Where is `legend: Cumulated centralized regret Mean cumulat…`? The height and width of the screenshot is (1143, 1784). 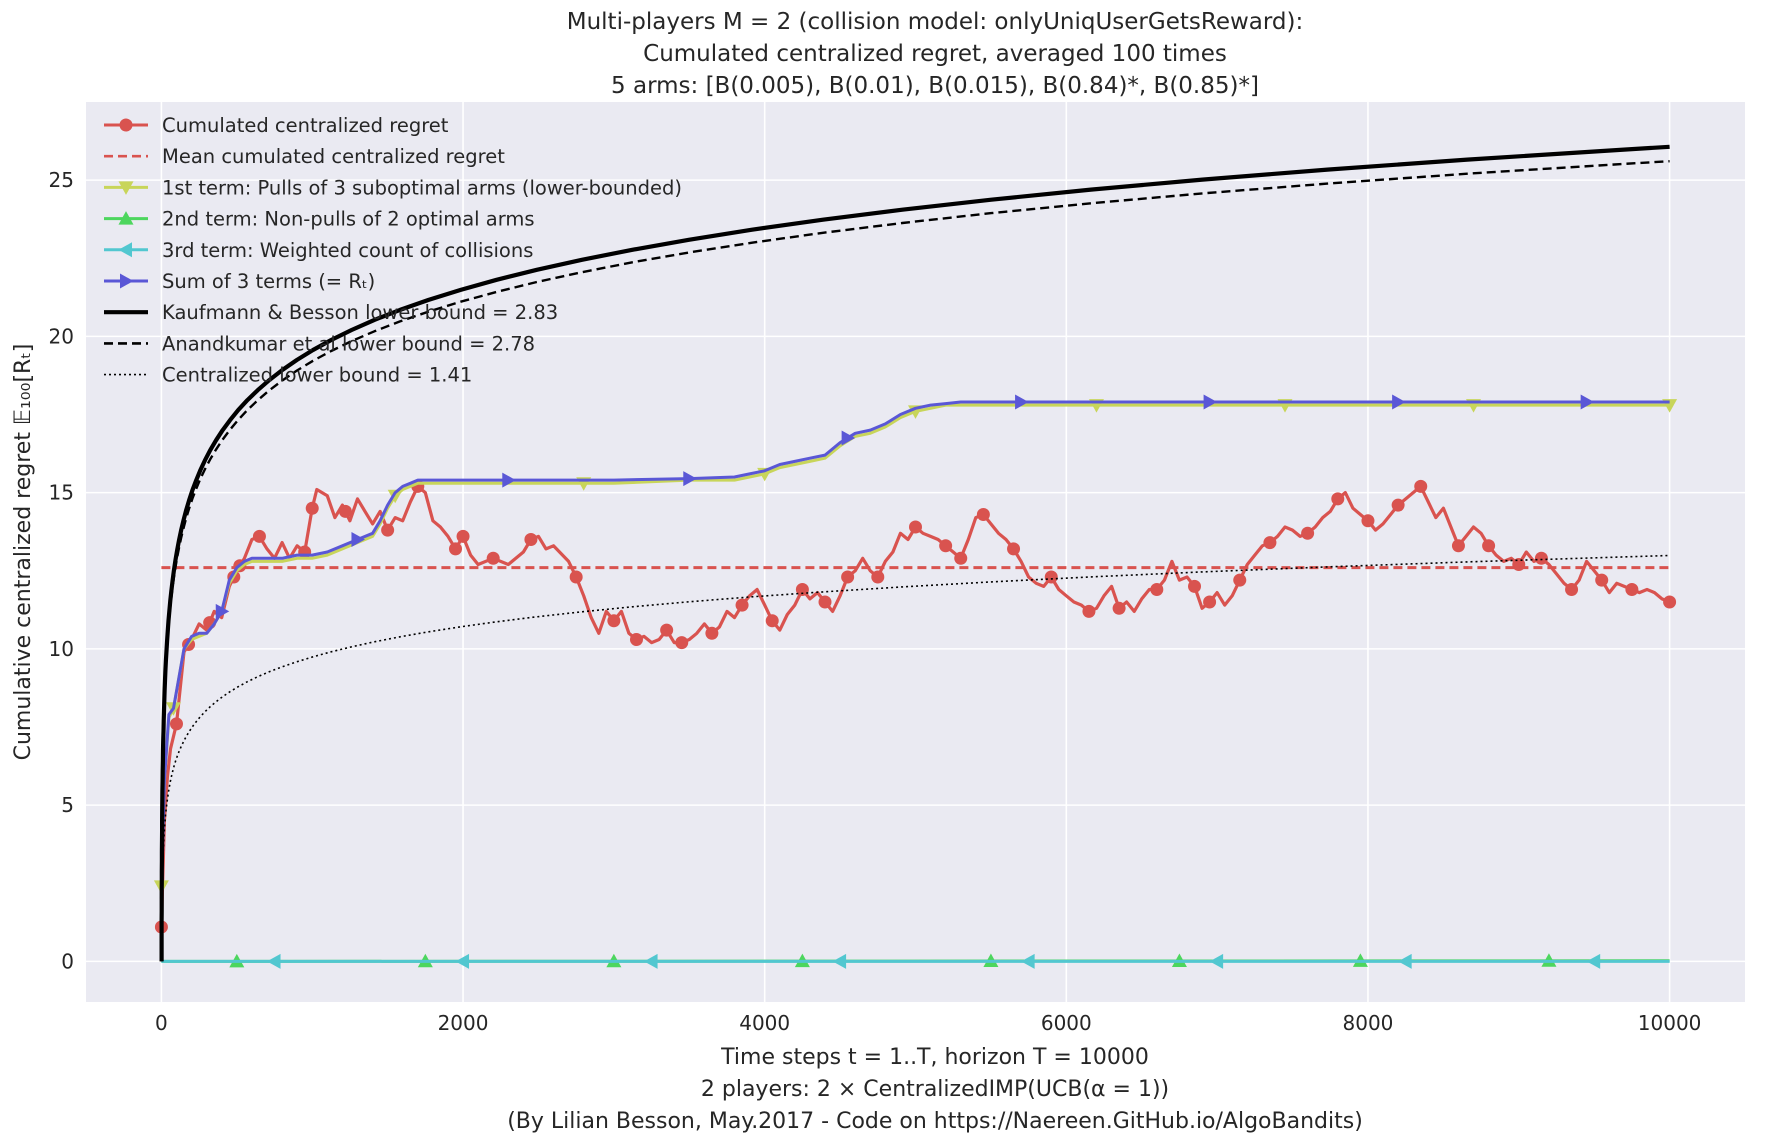
legend: Cumulated centralized regret Mean cumulat… is located at coordinates (393, 250).